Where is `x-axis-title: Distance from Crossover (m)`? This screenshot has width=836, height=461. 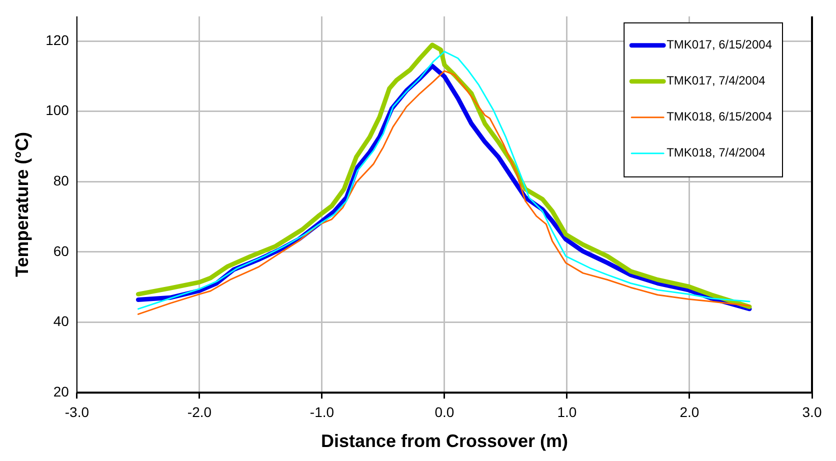
x-axis-title: Distance from Crossover (m) is located at coordinates (444, 441).